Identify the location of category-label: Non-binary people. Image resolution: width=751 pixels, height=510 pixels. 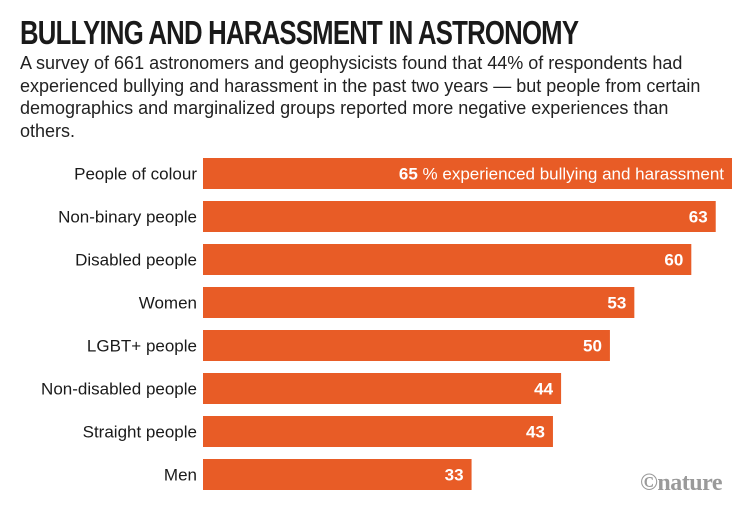
(127, 217).